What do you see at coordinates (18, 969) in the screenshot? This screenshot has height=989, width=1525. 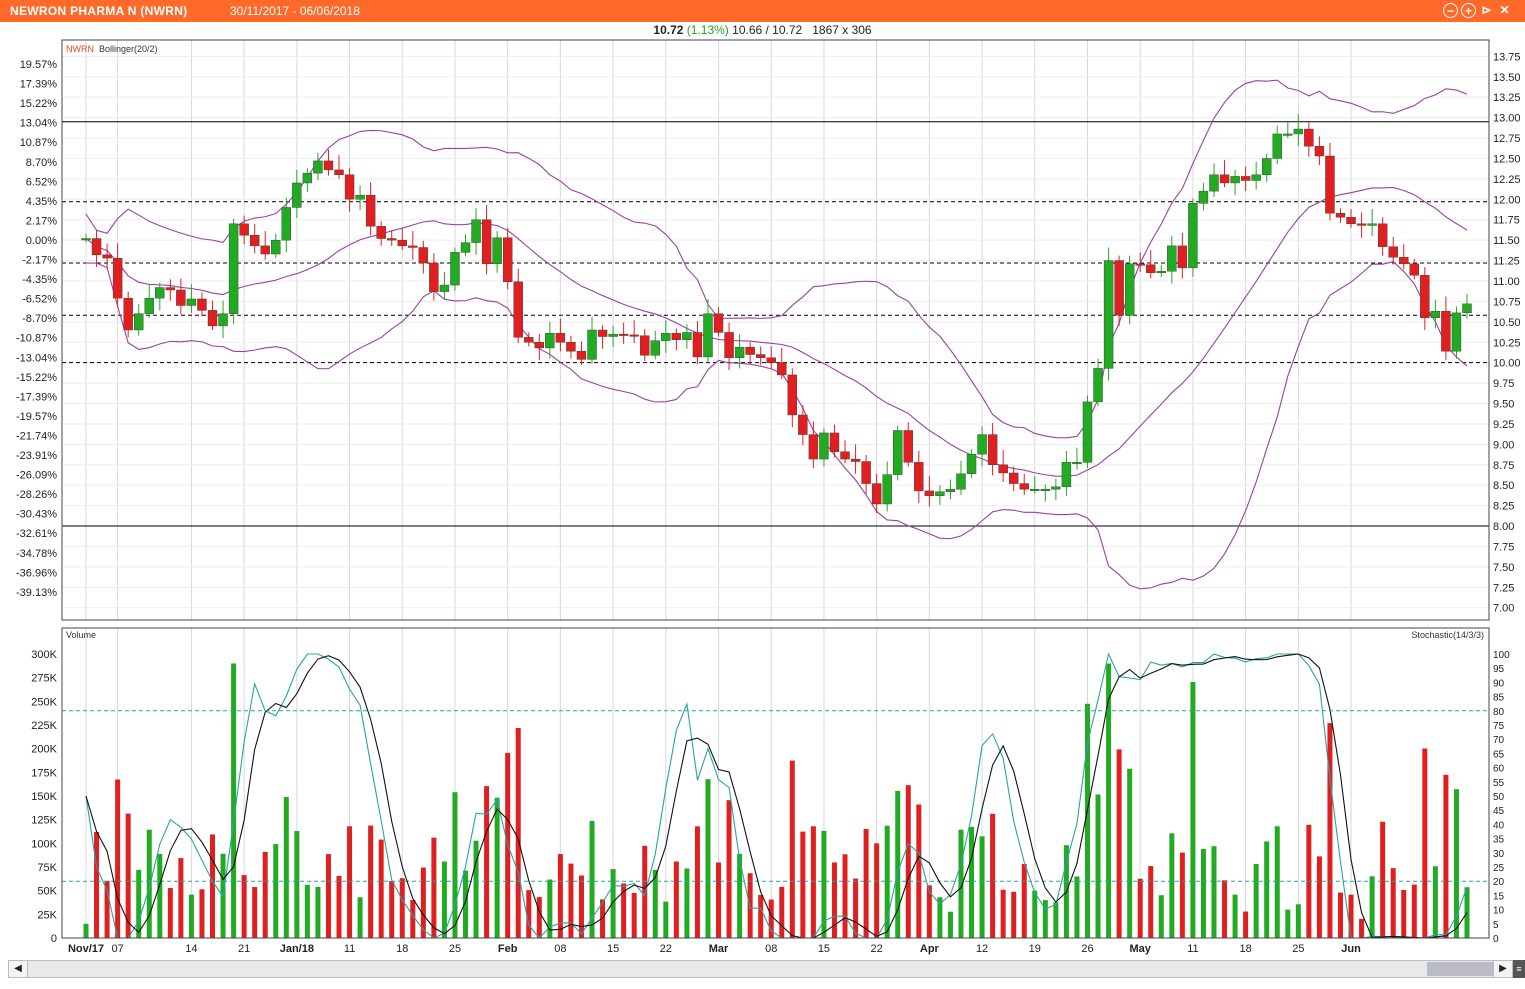 I see `scroll-left-icon: ◀` at bounding box center [18, 969].